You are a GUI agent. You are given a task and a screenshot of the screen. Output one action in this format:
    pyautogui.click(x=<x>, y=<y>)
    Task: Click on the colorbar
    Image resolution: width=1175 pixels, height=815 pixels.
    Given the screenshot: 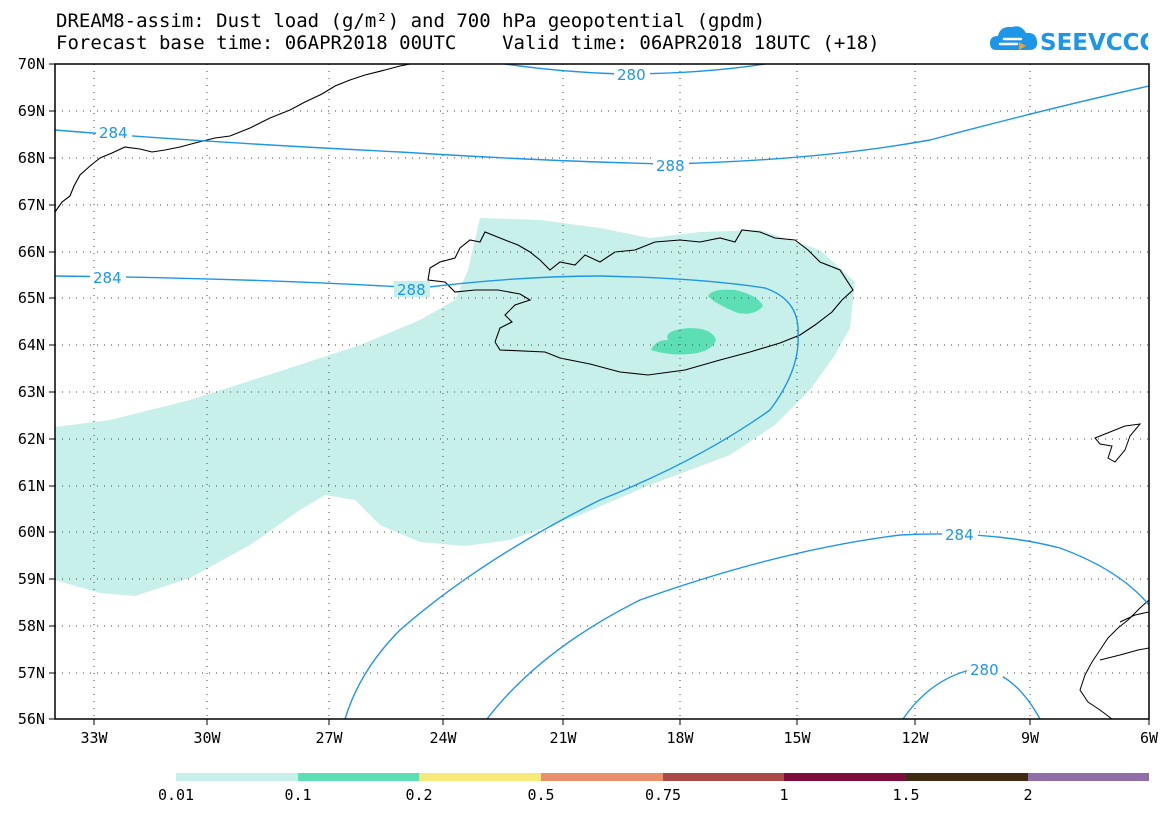 What is the action you would take?
    pyautogui.click(x=662, y=777)
    